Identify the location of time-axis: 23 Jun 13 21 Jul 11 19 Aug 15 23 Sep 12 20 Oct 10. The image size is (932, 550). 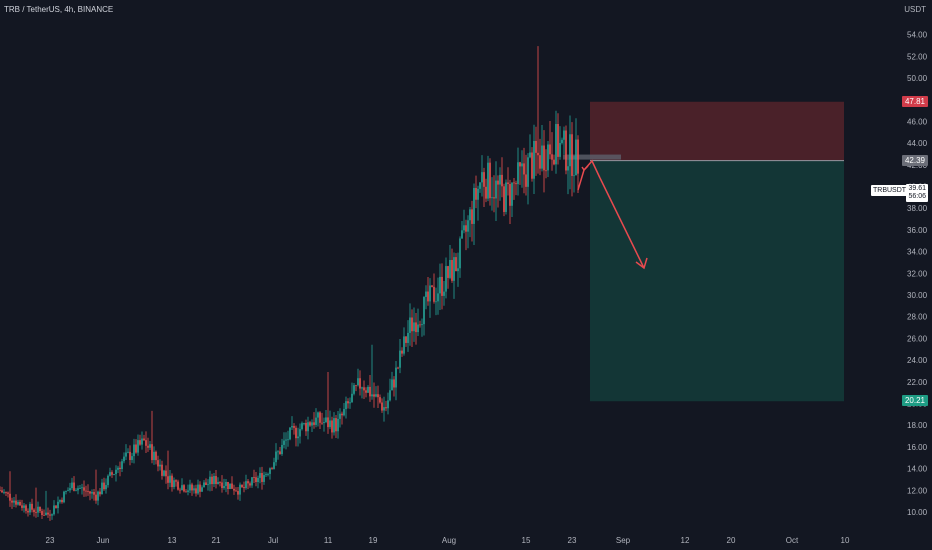
(448, 540).